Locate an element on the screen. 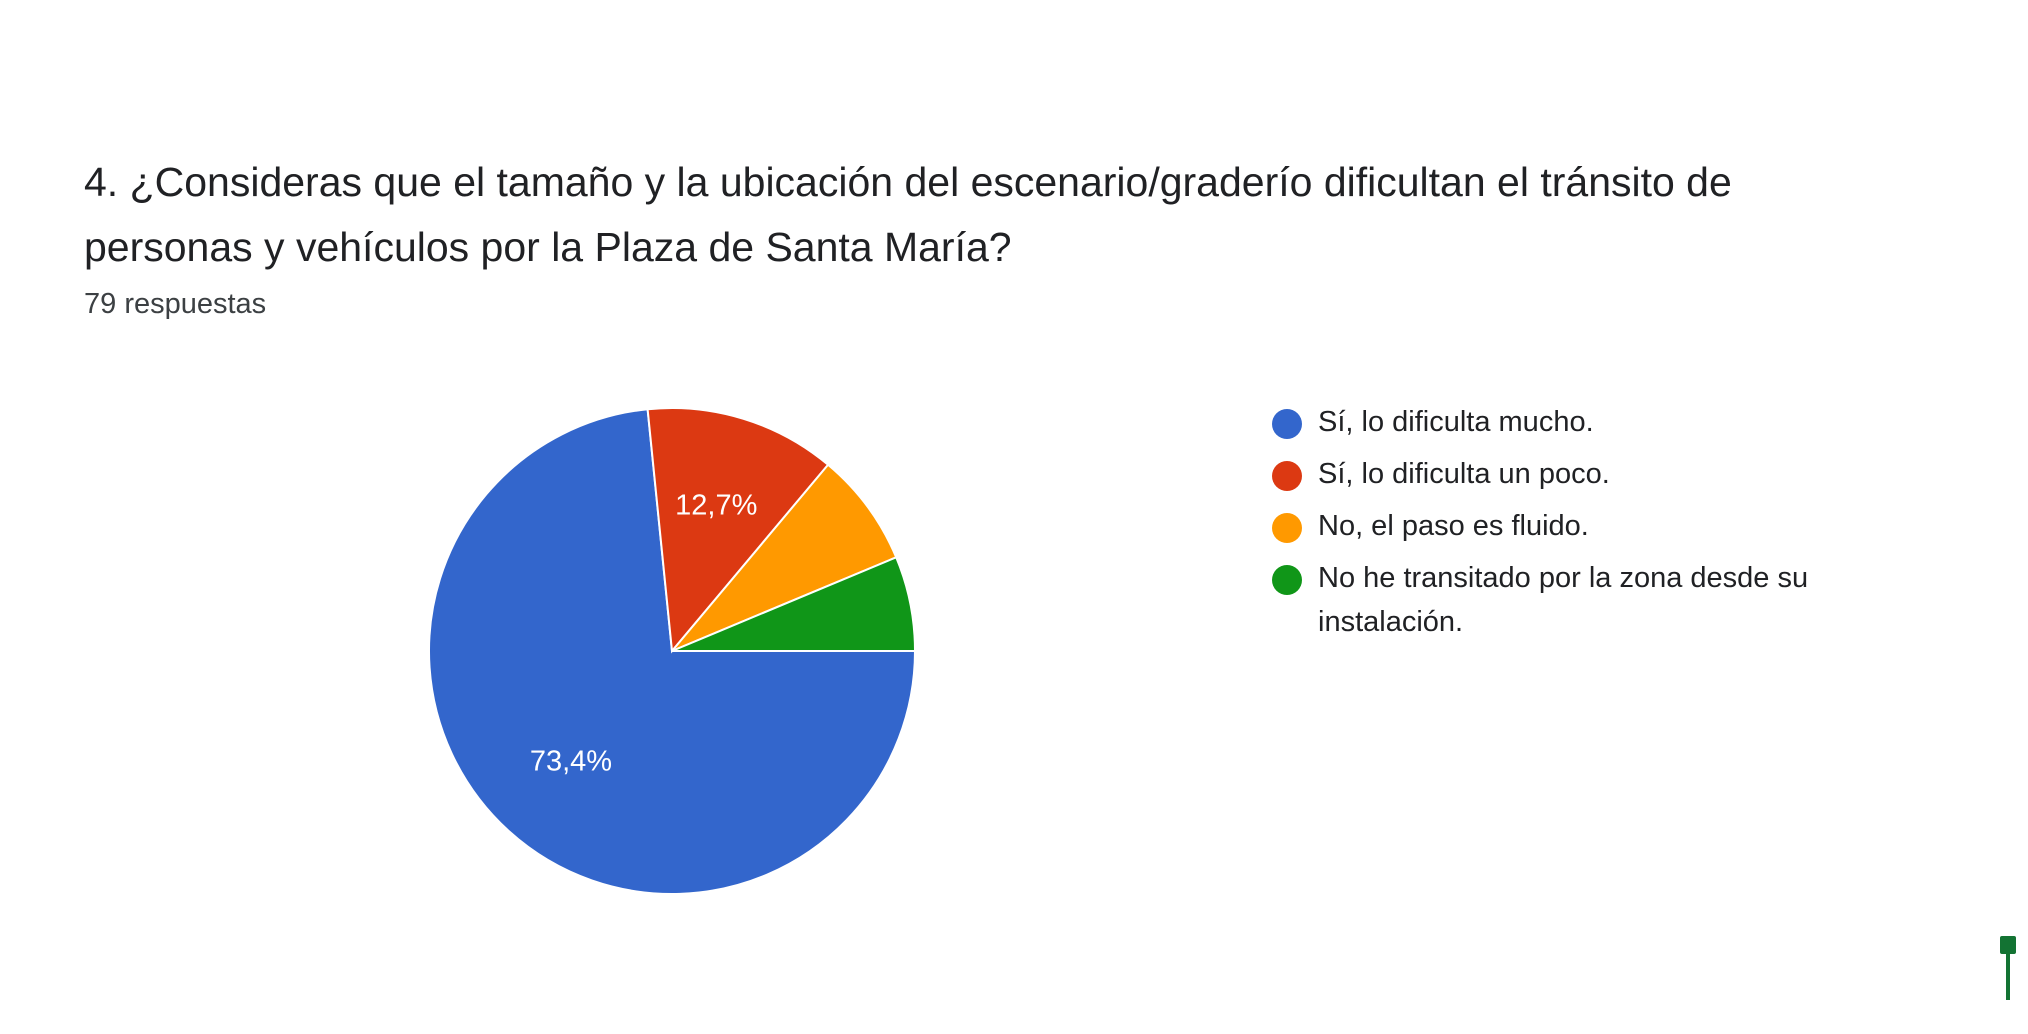 The width and height of the screenshot is (2028, 1034). pie-slice-label-2: 12,7% is located at coordinates (716, 506).